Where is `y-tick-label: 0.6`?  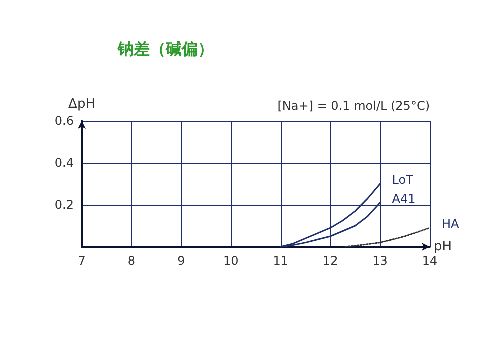 y-tick-label: 0.6 is located at coordinates (64, 121).